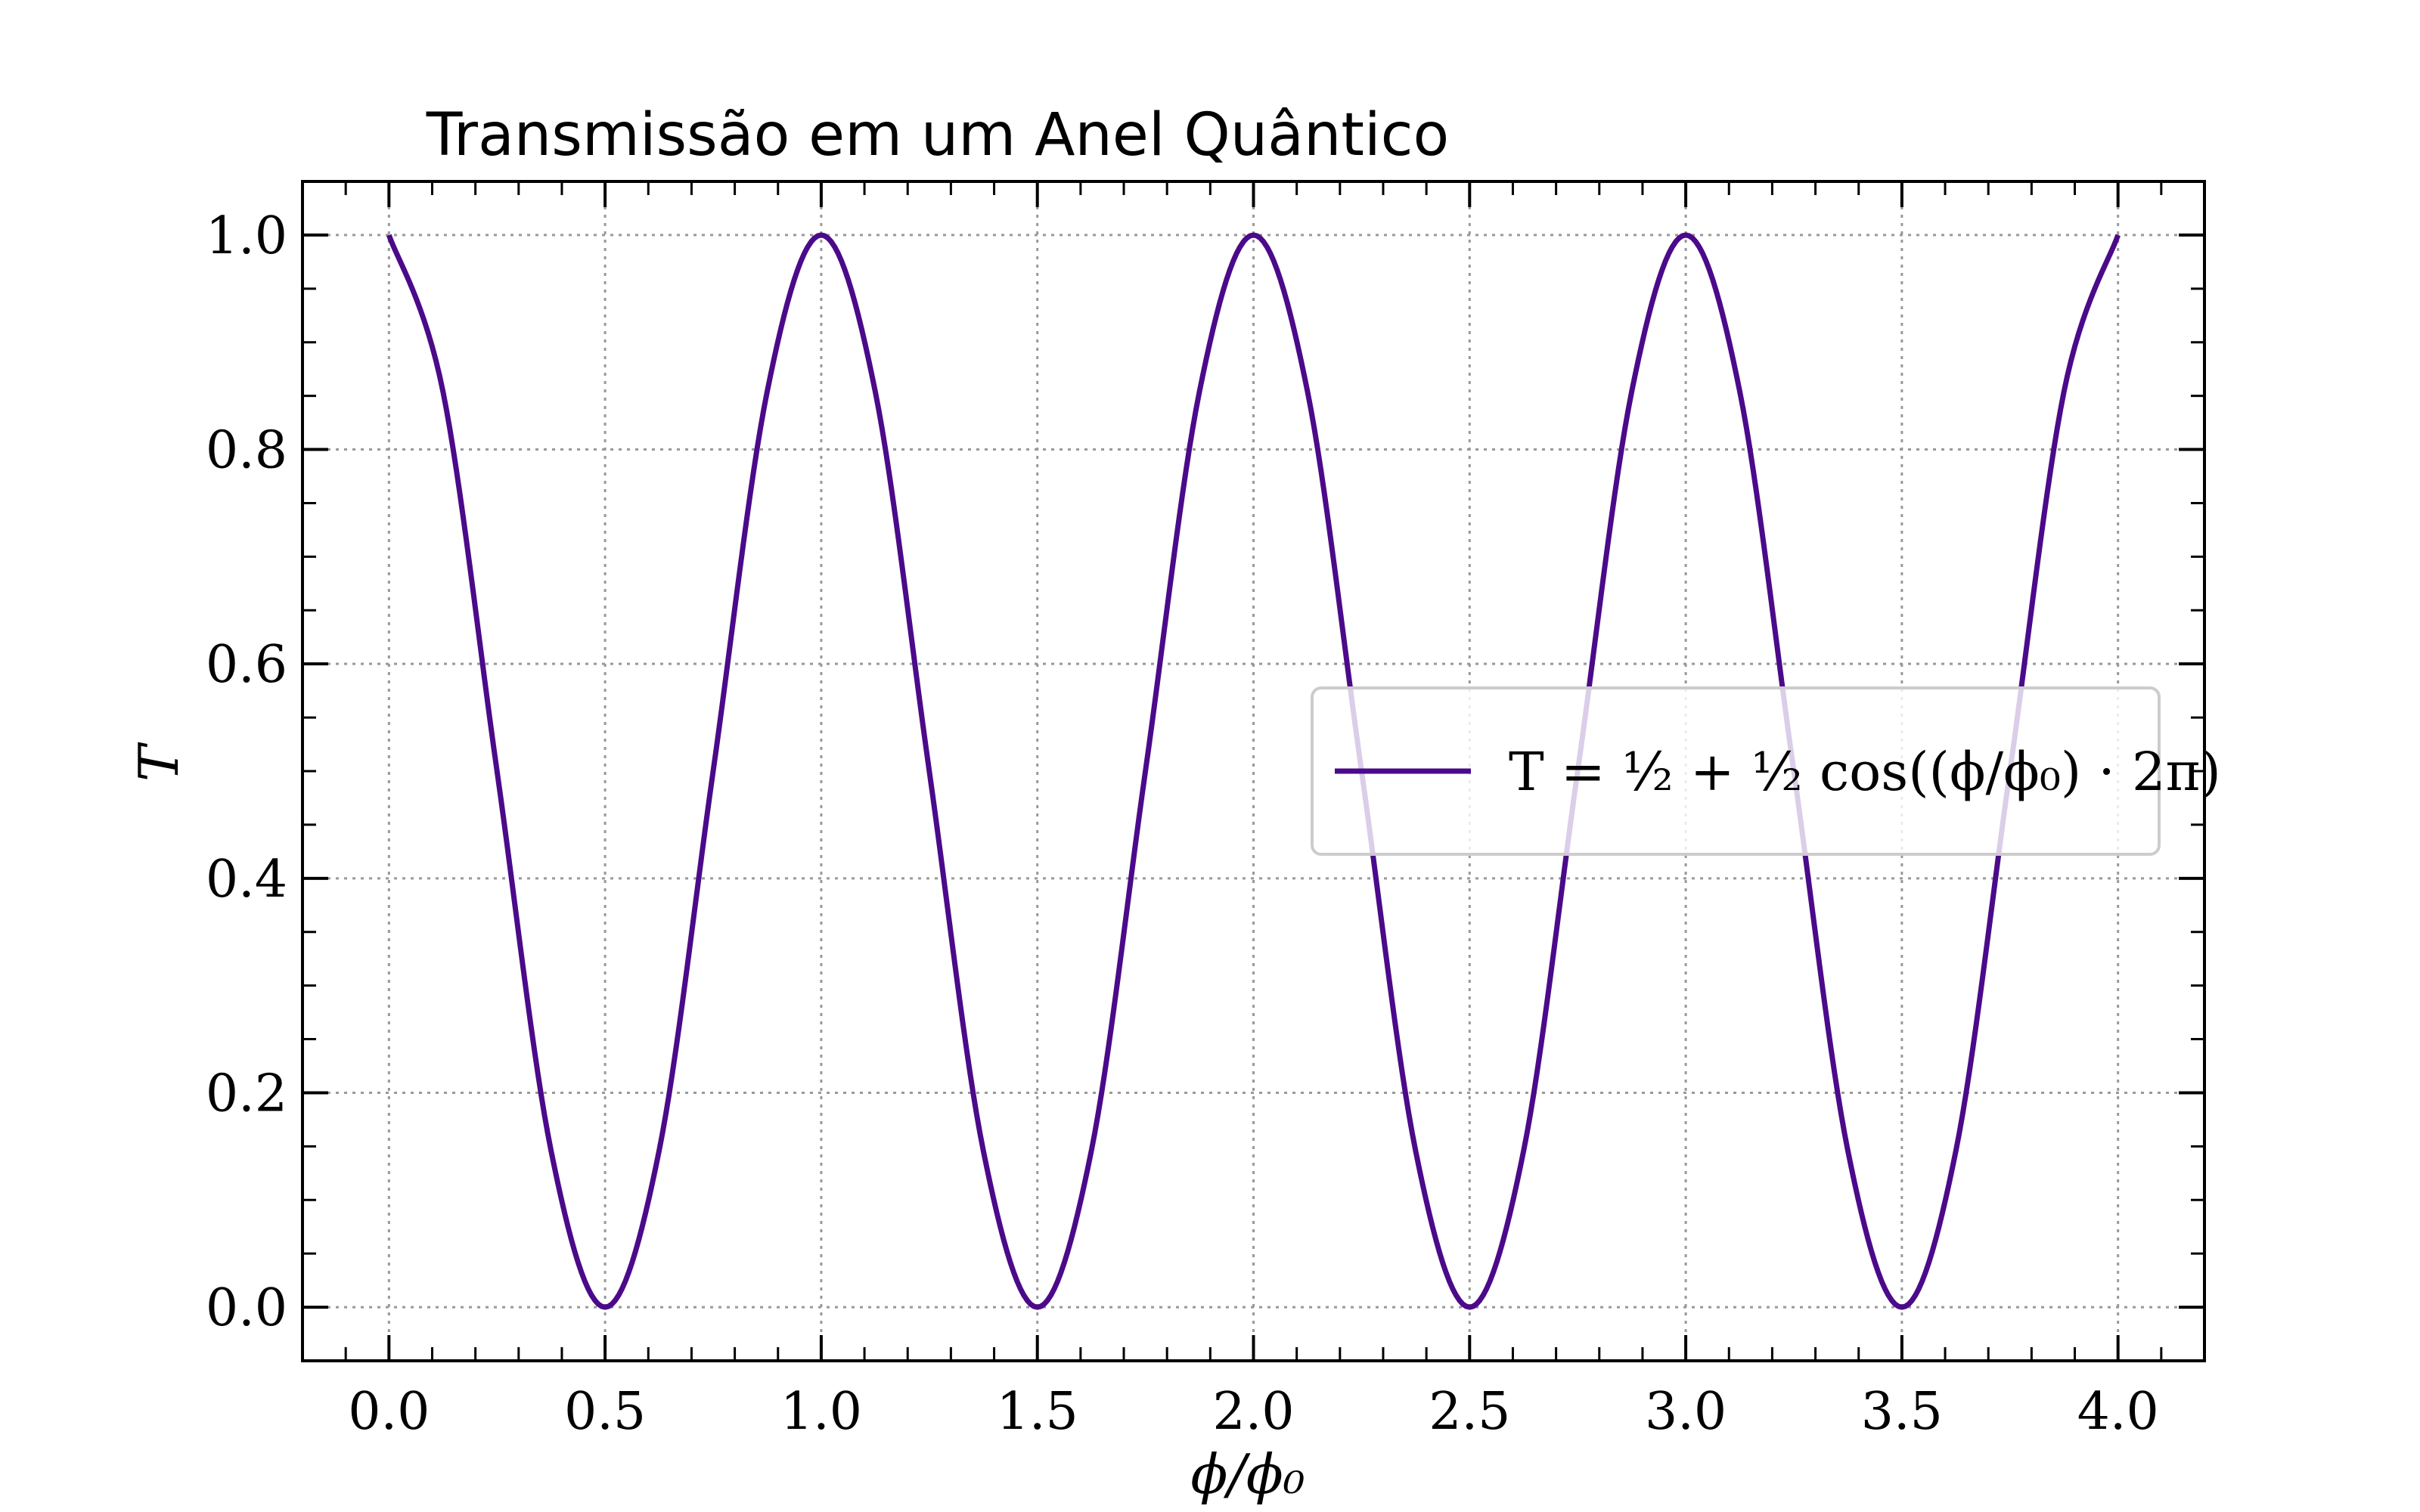 This screenshot has height=1512, width=2420. Describe the element at coordinates (246, 236) in the screenshot. I see `y-tick-label: 1.0` at that location.